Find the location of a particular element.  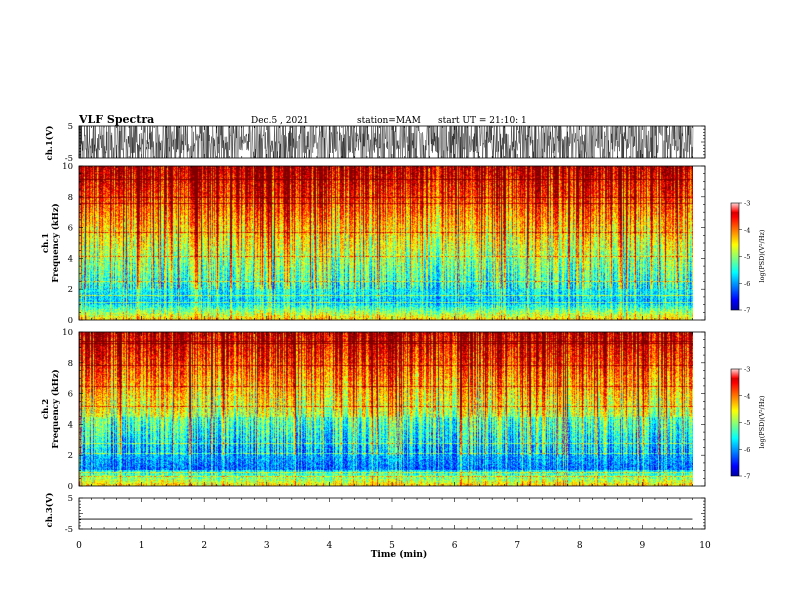

ch2-colorbar is located at coordinates (735, 422).